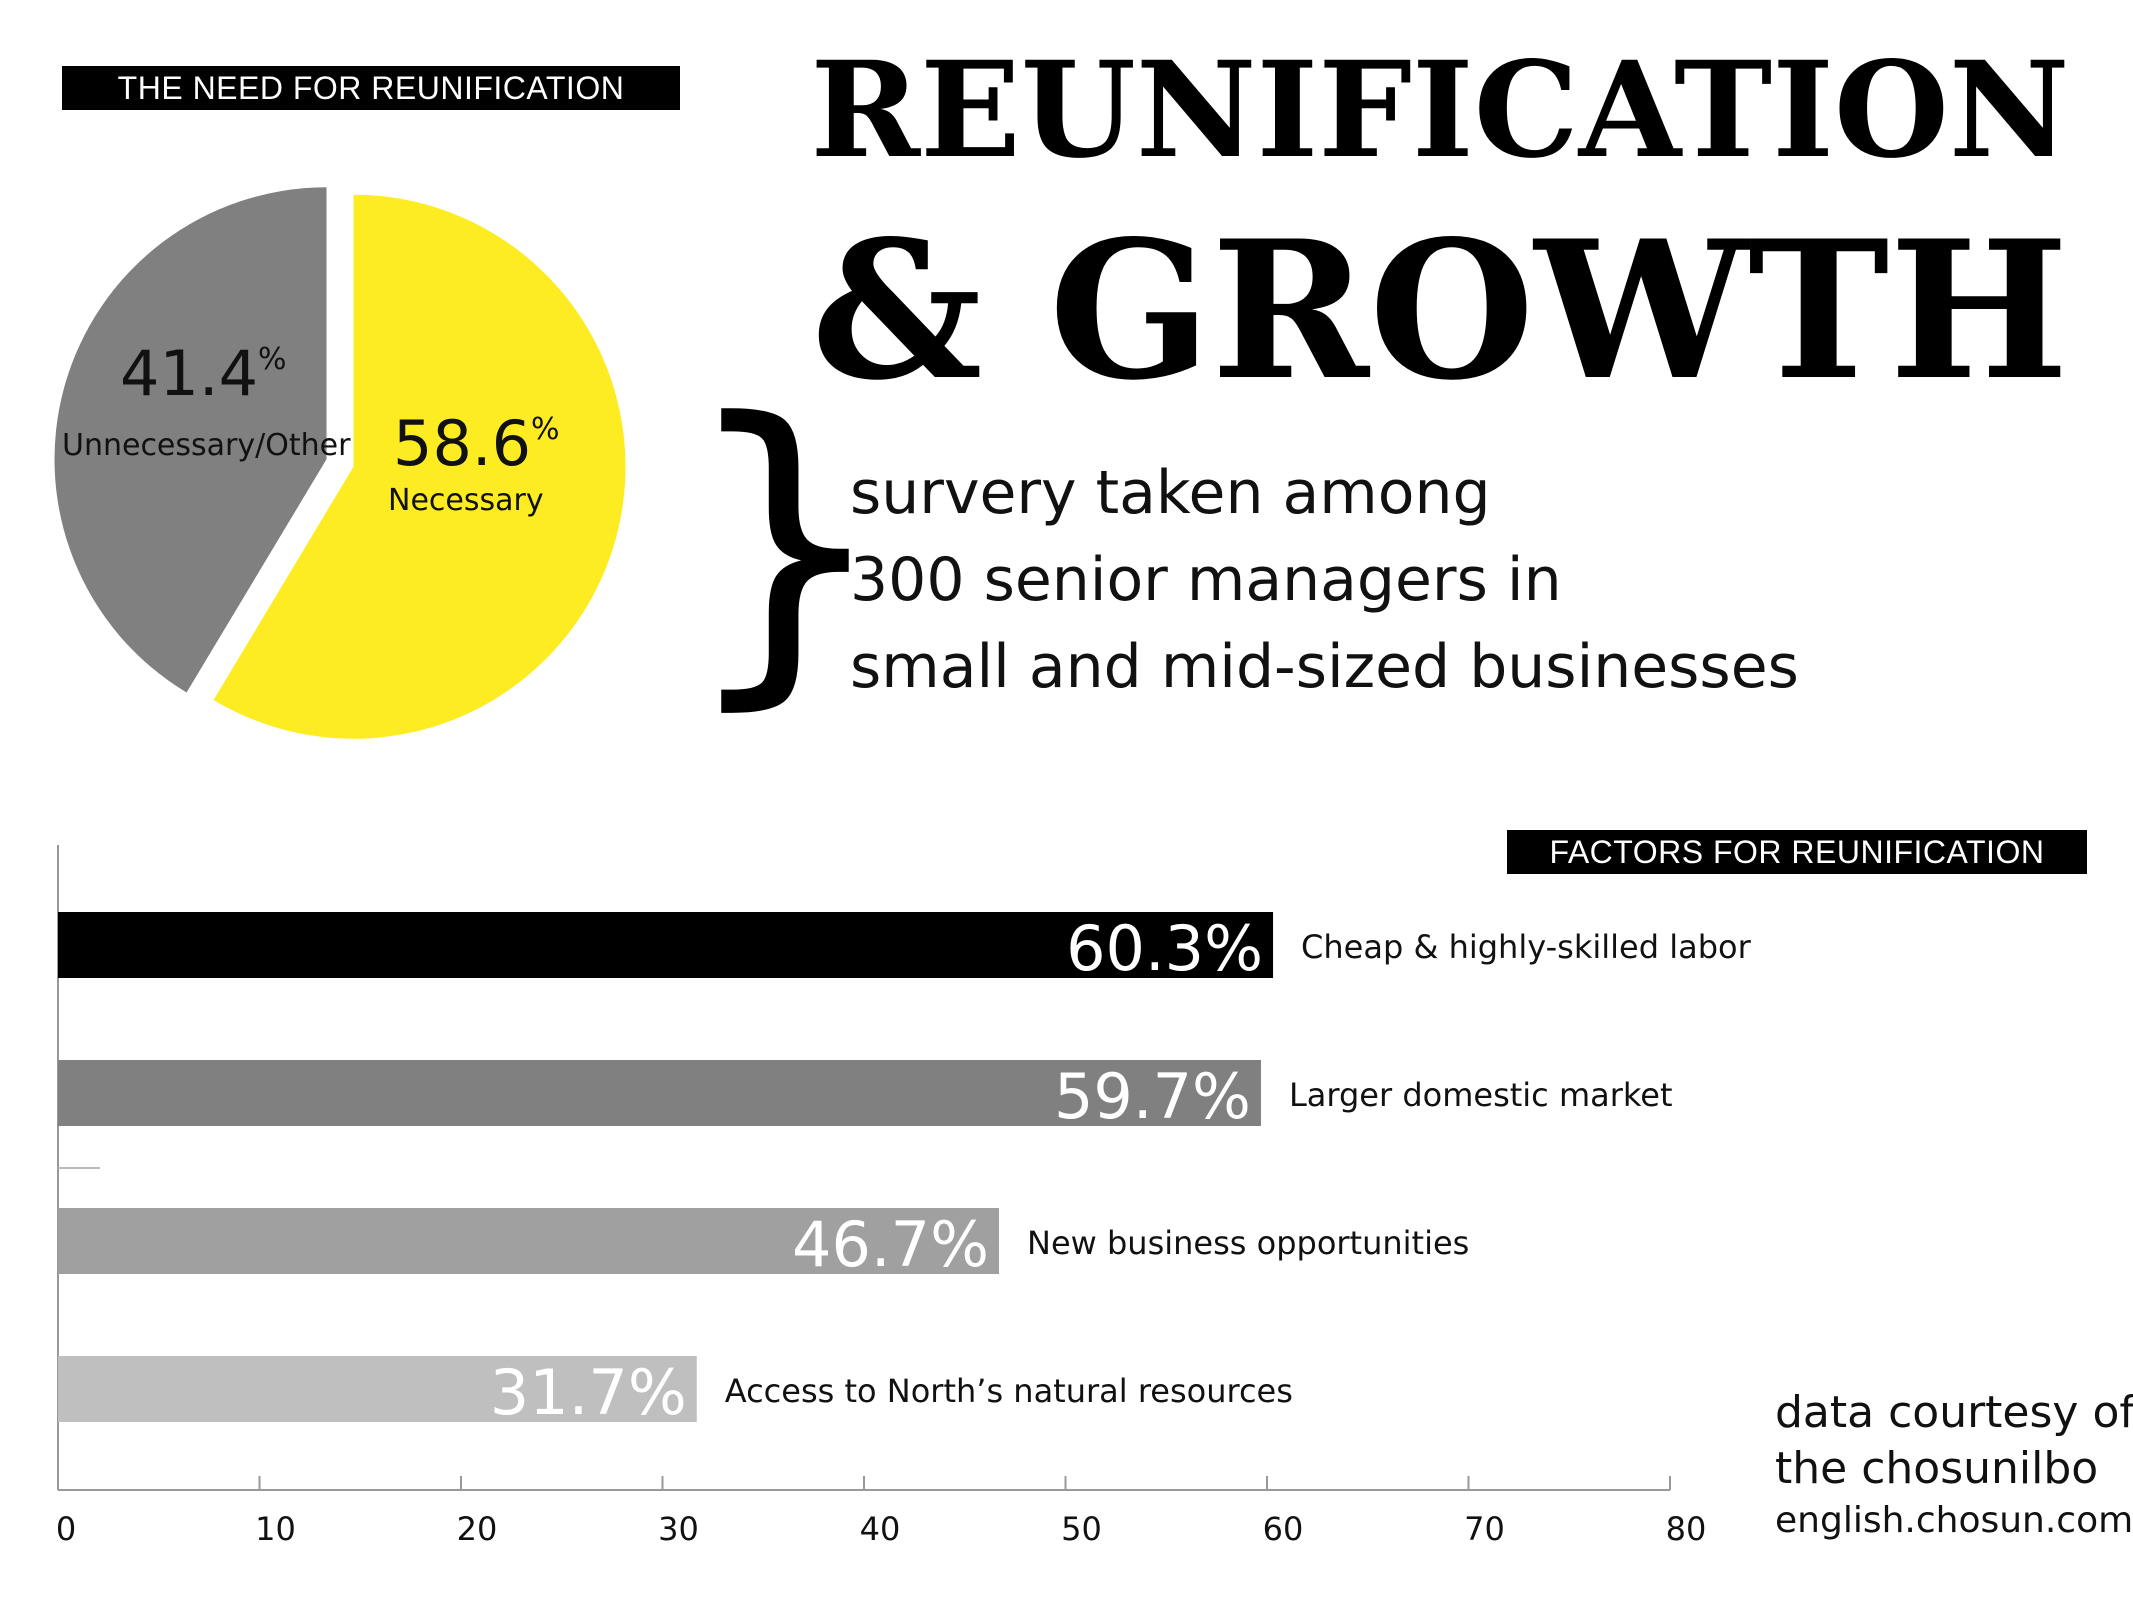 The height and width of the screenshot is (1600, 2133). Describe the element at coordinates (1248, 1243) in the screenshot. I see `bar-category-label: New business opportunities` at that location.